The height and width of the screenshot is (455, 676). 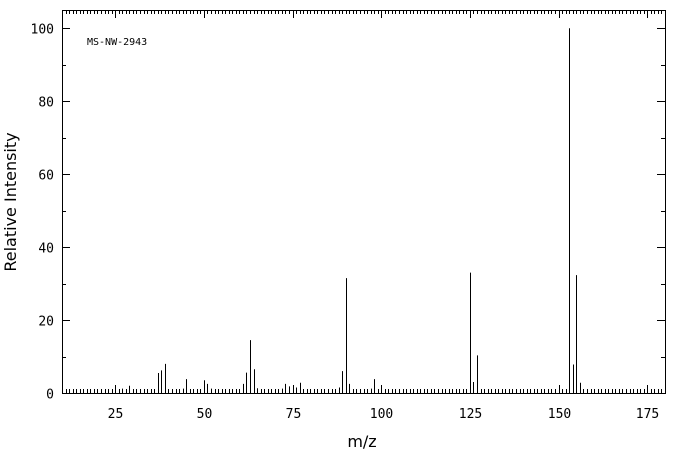 What do you see at coordinates (117, 42) in the screenshot?
I see `spectrum-id-annotation: MS-NW-2943` at bounding box center [117, 42].